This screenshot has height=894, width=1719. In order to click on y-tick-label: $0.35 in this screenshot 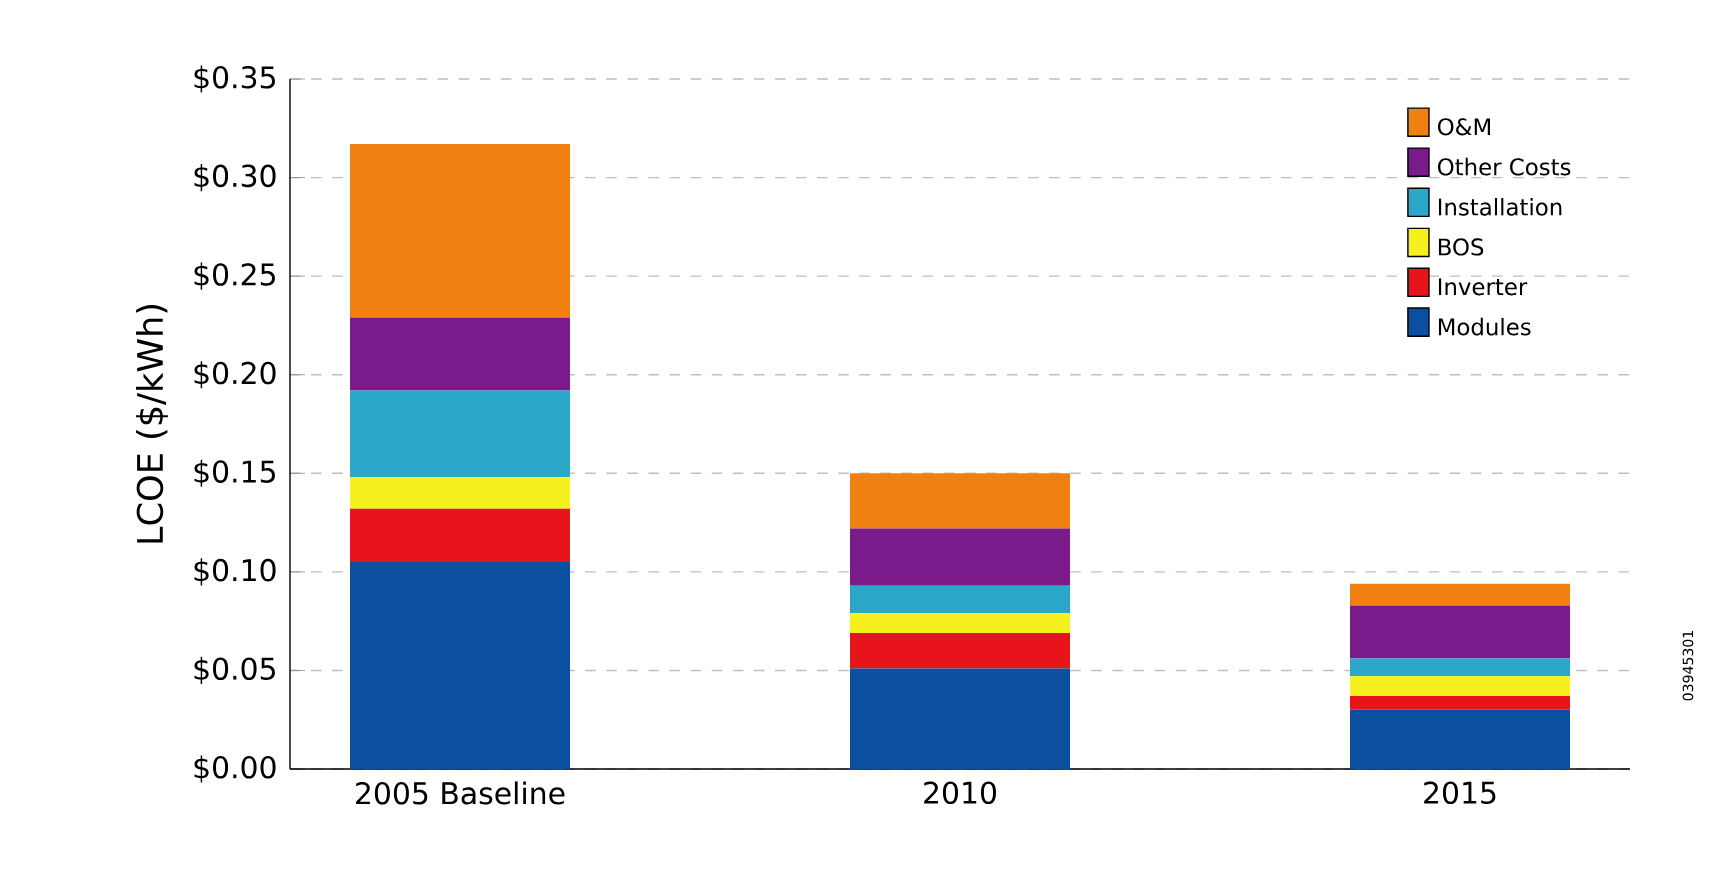, I will do `click(234, 79)`.